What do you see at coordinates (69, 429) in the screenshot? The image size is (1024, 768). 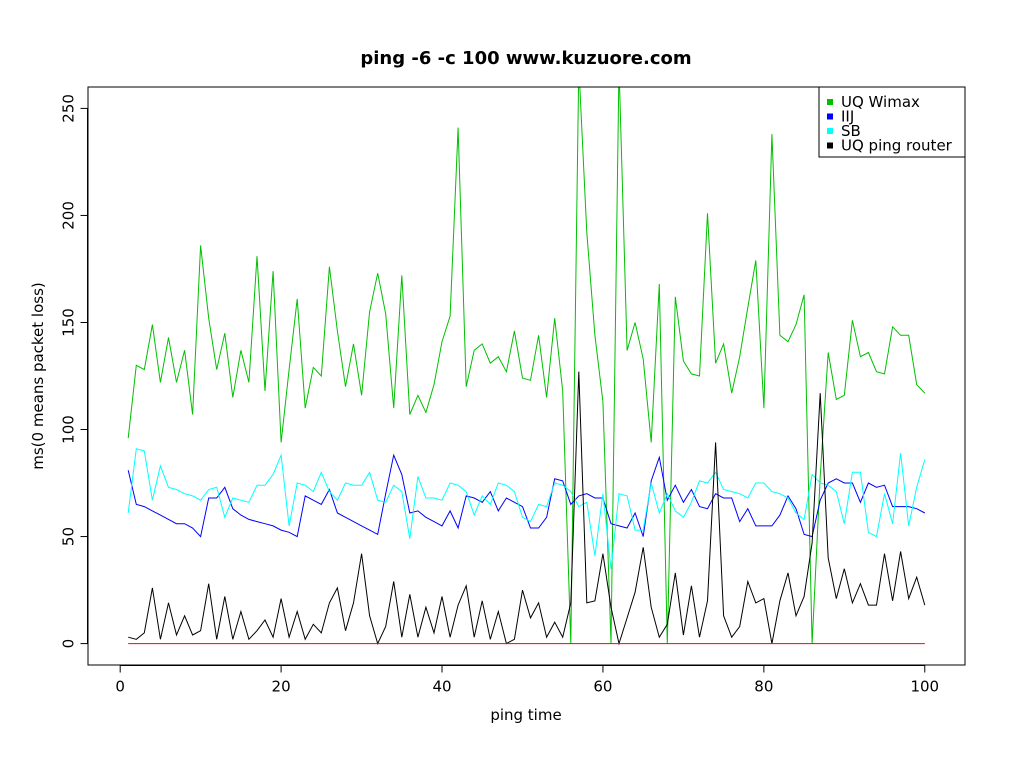 I see `y-tick-label-2: 100` at bounding box center [69, 429].